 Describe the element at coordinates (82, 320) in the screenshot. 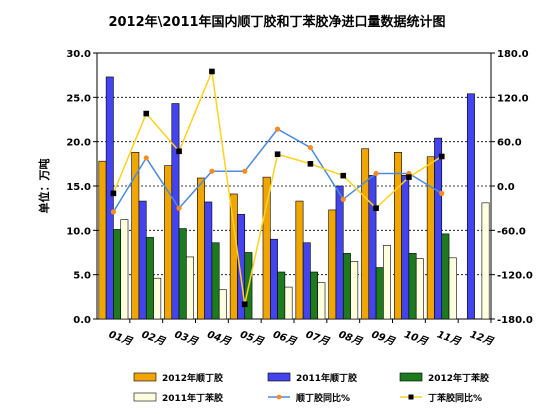

I see `y-tick-label: 0.0` at that location.